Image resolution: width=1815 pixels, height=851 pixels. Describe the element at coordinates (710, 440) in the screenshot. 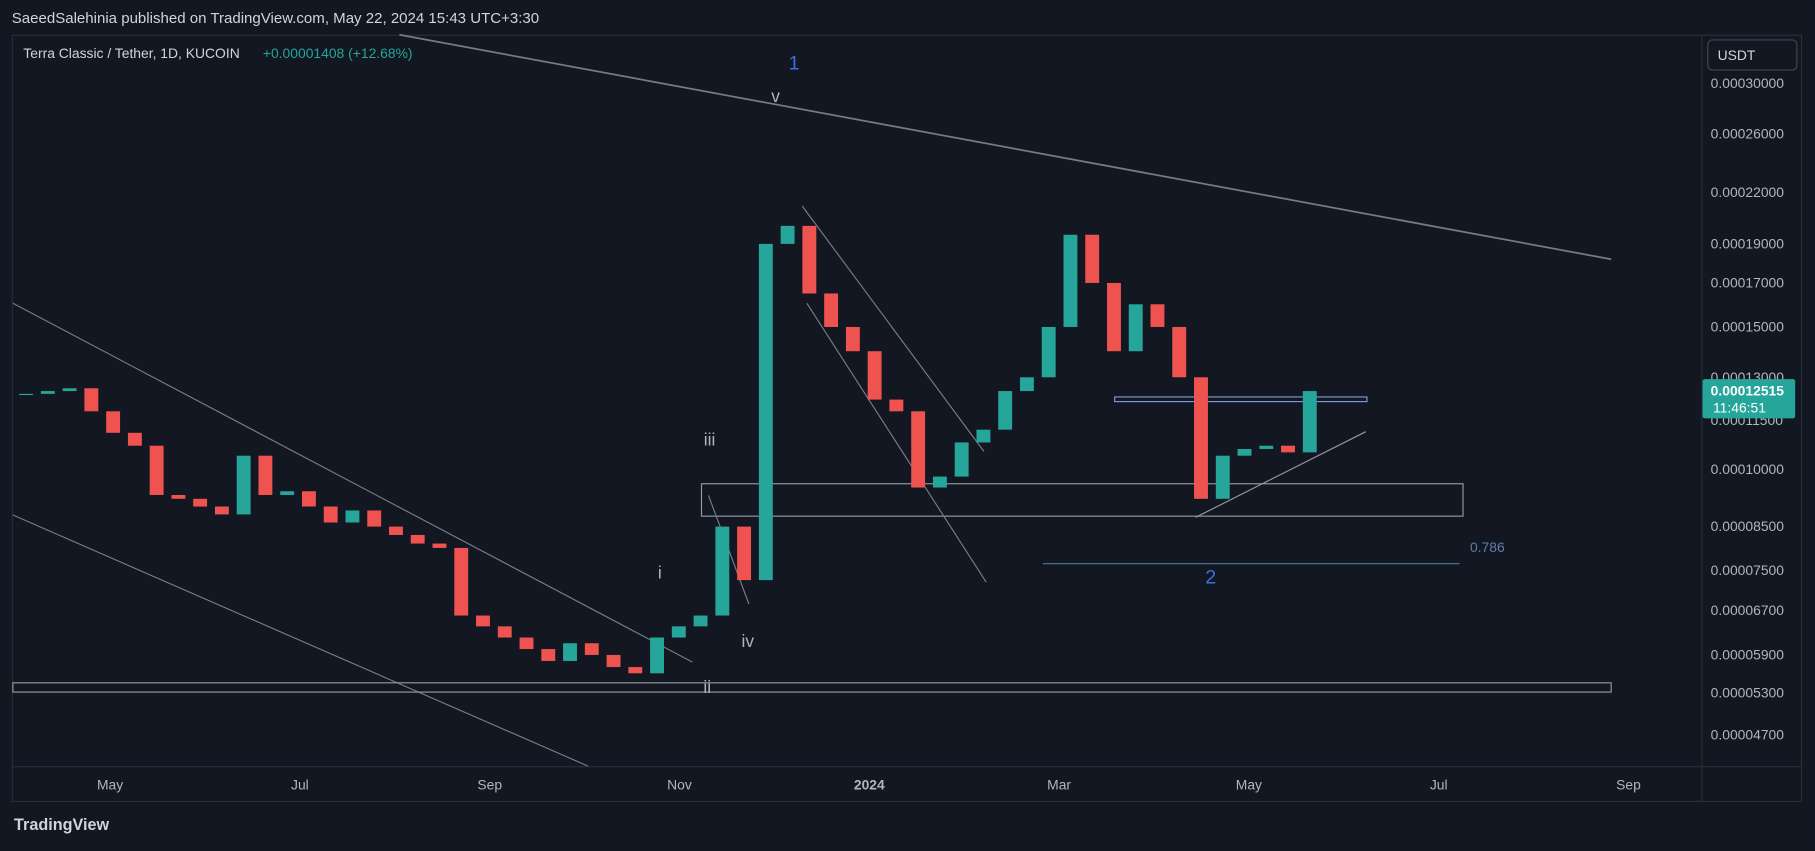

I see `annotation: iii` at that location.